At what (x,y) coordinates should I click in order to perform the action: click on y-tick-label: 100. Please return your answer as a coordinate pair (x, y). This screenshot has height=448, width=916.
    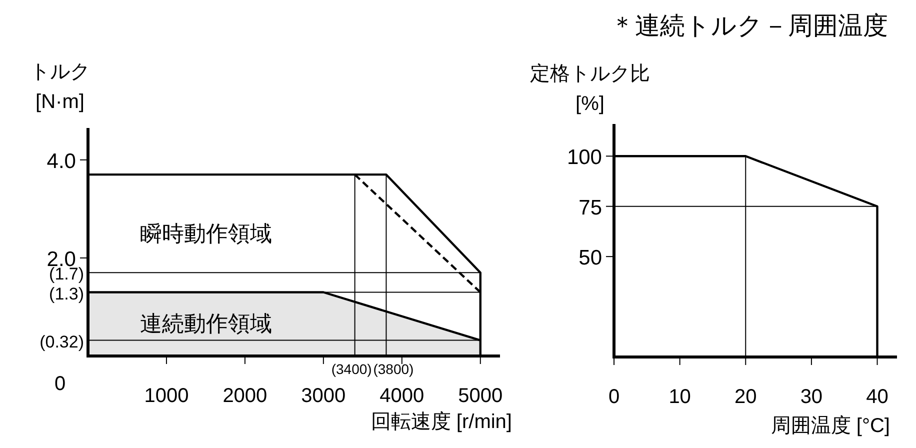
    Looking at the image, I should click on (584, 158).